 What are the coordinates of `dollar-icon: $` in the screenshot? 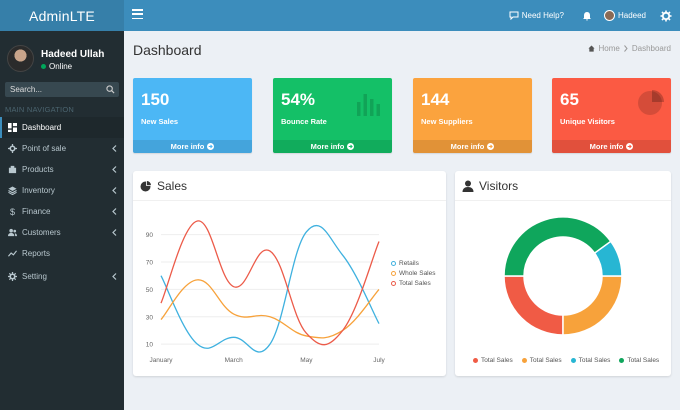 It's located at (12, 211).